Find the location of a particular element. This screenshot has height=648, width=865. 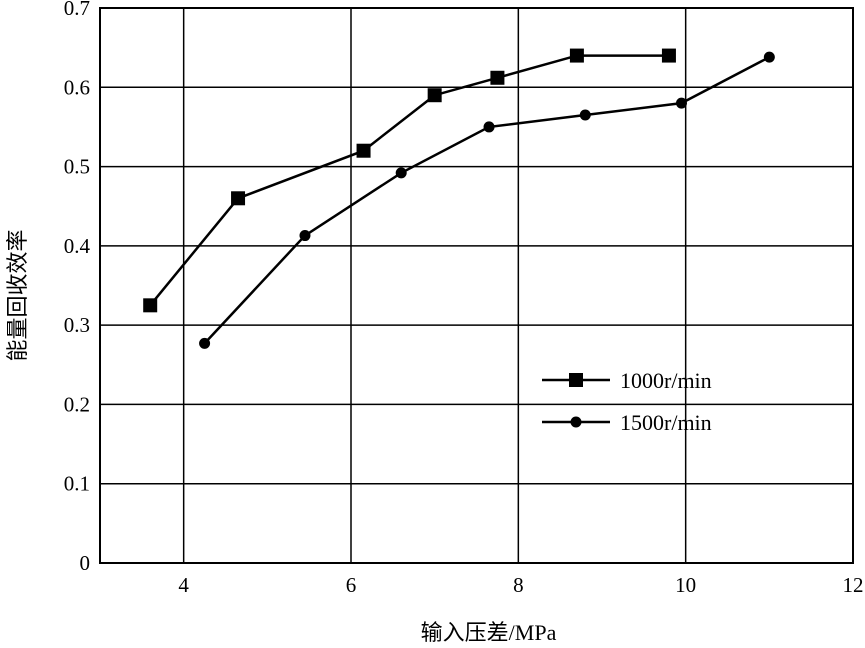

y-tick-label: 0.7 is located at coordinates (77, 10).